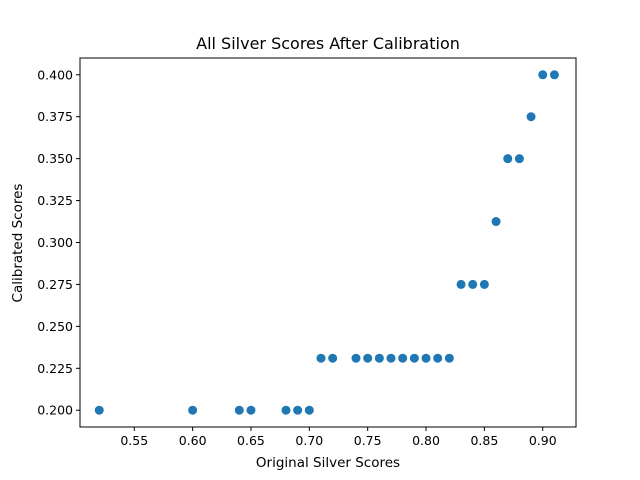  What do you see at coordinates (55, 410) in the screenshot?
I see `y-tick-label: 0.200` at bounding box center [55, 410].